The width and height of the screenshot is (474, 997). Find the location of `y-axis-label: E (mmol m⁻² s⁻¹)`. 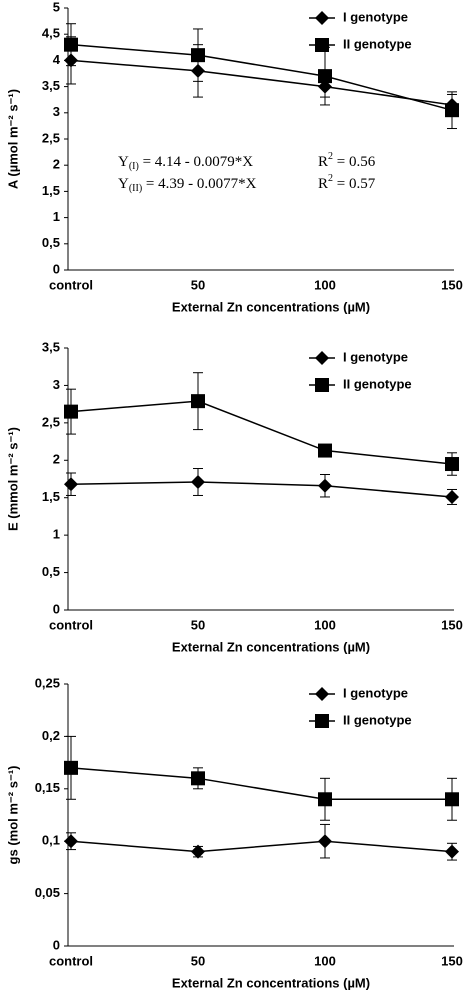

y-axis-label: E (mmol m⁻² s⁻¹) is located at coordinates (12, 479).